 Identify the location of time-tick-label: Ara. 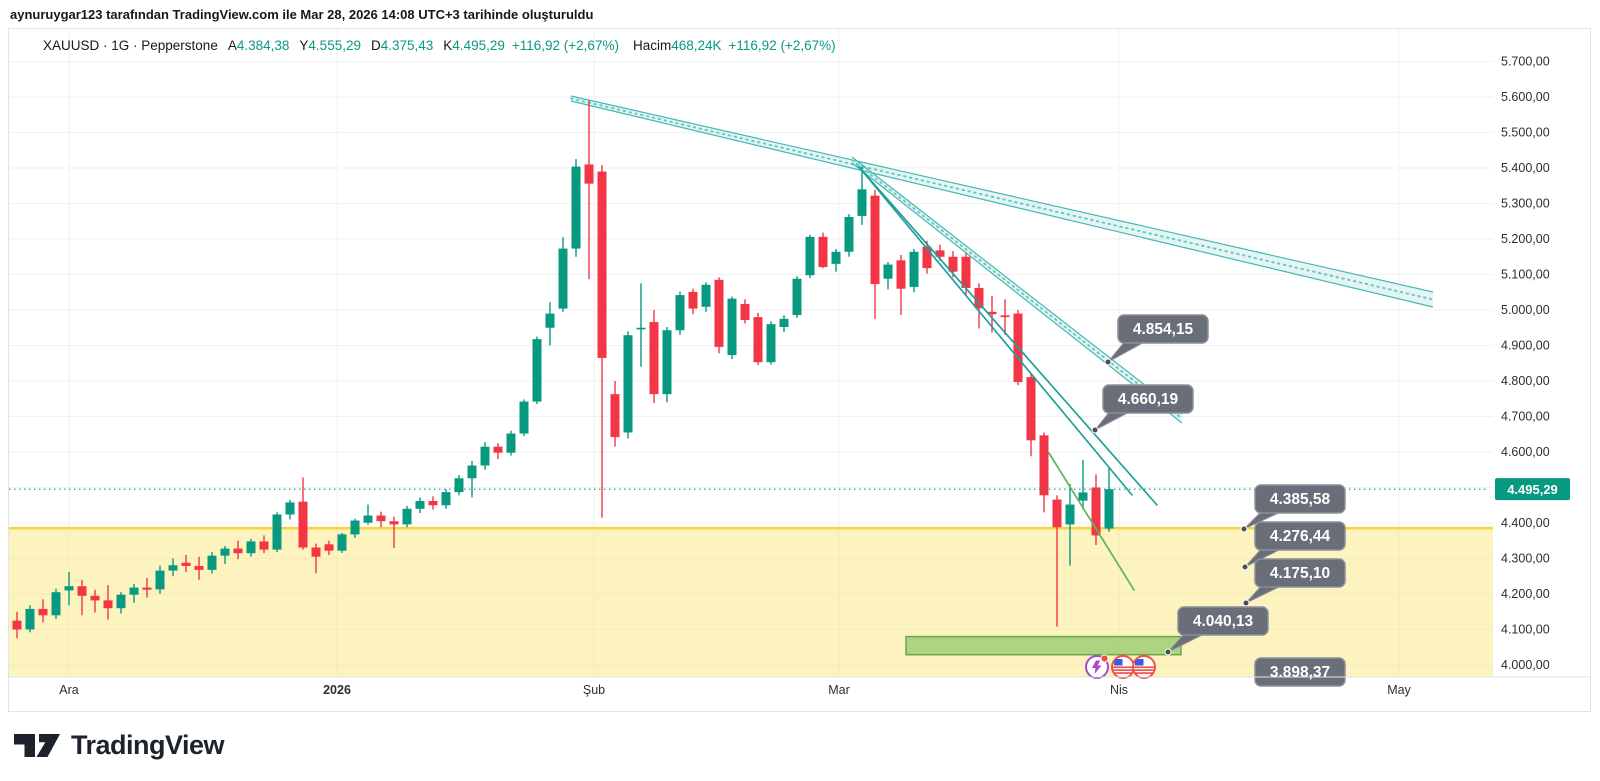
(69, 690).